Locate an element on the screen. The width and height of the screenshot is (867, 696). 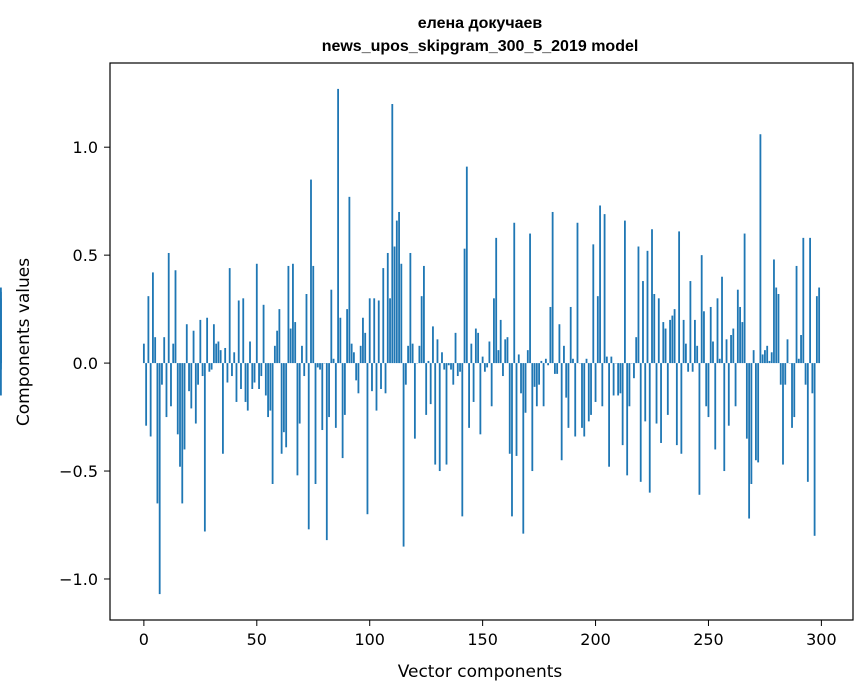
x-tick-label: 150 is located at coordinates (482, 639).